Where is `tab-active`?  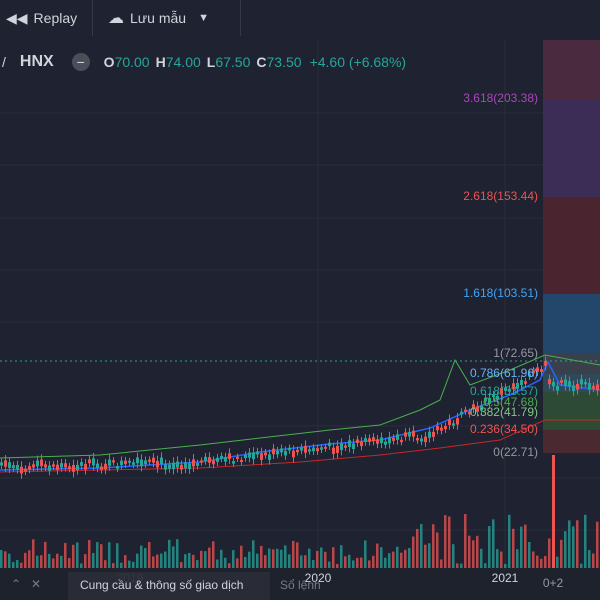
tab-active is located at coordinates (169, 586).